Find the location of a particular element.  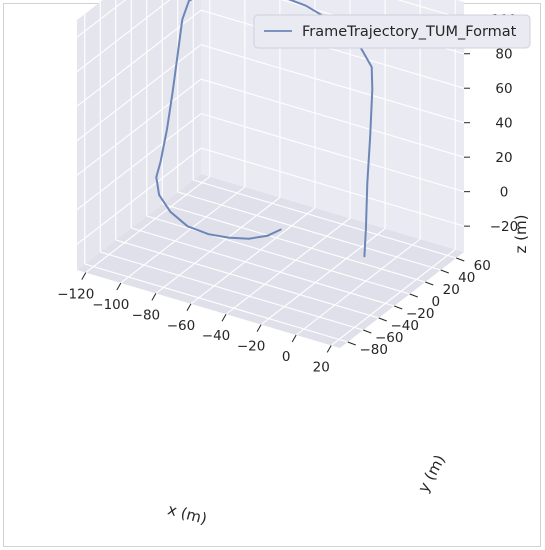

y-tick-label: 0 is located at coordinates (435, 302).